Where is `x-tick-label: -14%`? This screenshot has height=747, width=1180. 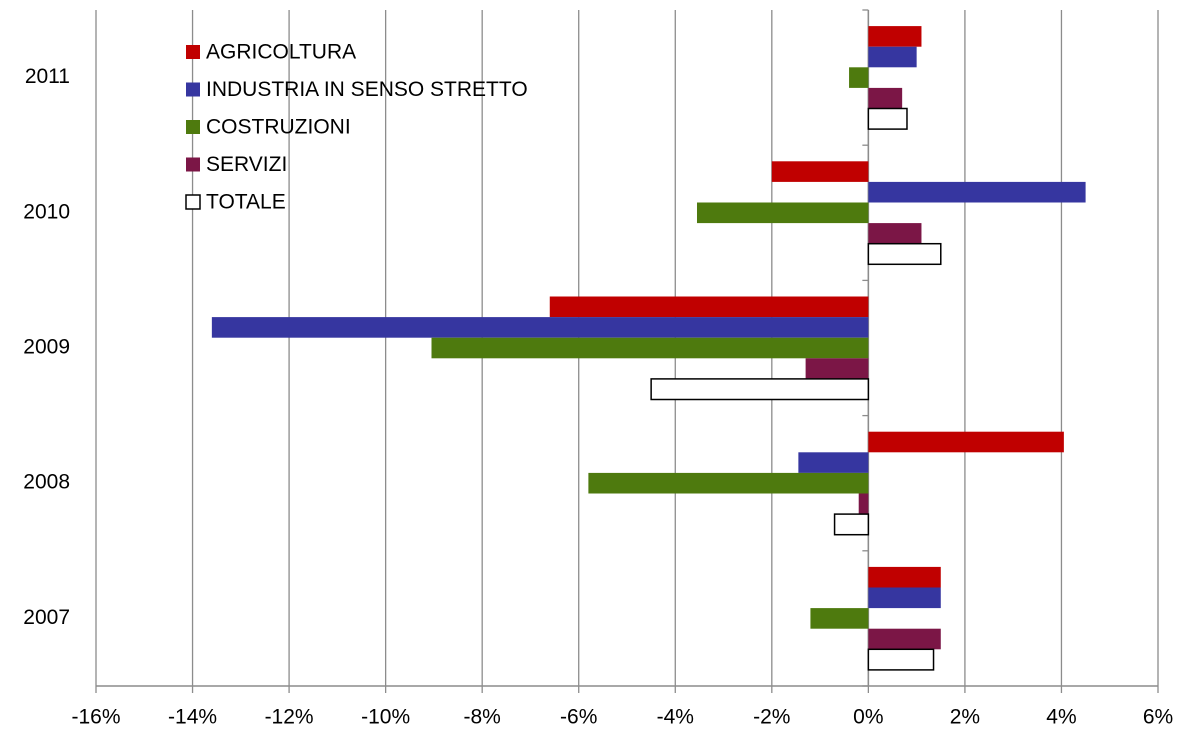
x-tick-label: -14% is located at coordinates (192, 717).